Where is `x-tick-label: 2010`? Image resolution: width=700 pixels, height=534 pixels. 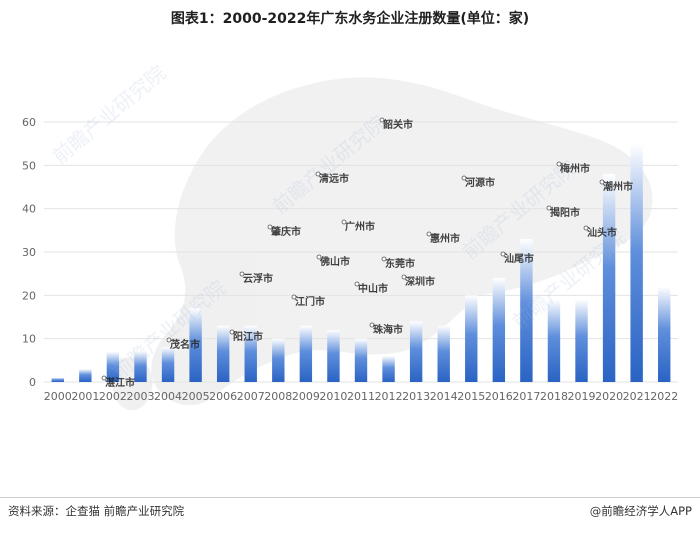
x-tick-label: 2010 is located at coordinates (333, 396).